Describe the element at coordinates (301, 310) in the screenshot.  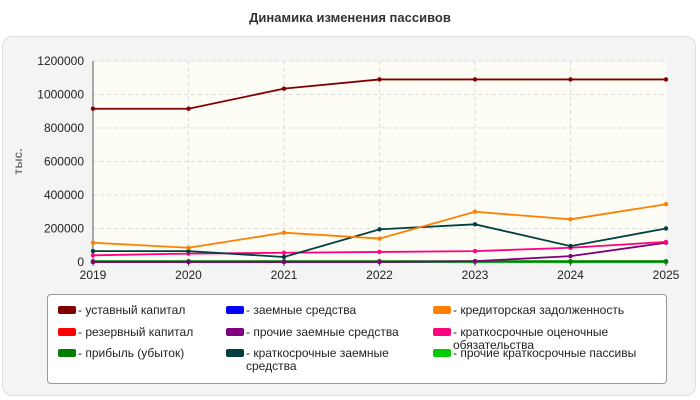
I see `legend-label: - заемные средства` at that location.